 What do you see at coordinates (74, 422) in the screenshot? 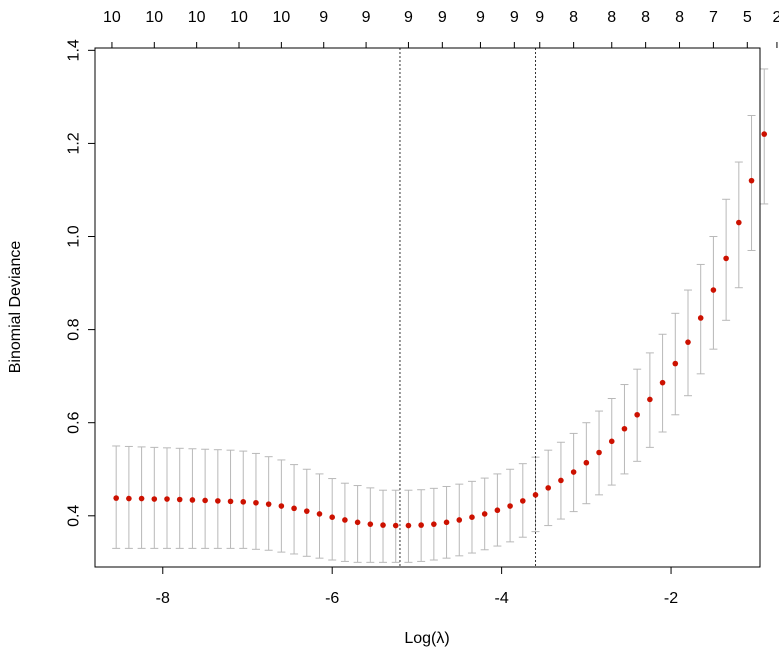
I see `y-tick-label: 0.6` at bounding box center [74, 422].